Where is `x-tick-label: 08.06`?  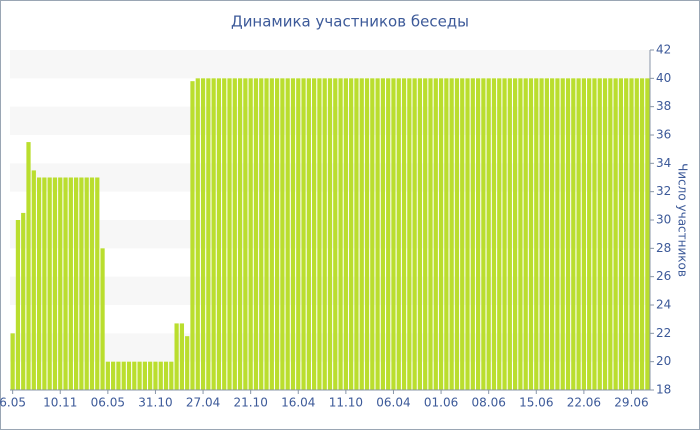 x-tick-label: 08.06 is located at coordinates (488, 403).